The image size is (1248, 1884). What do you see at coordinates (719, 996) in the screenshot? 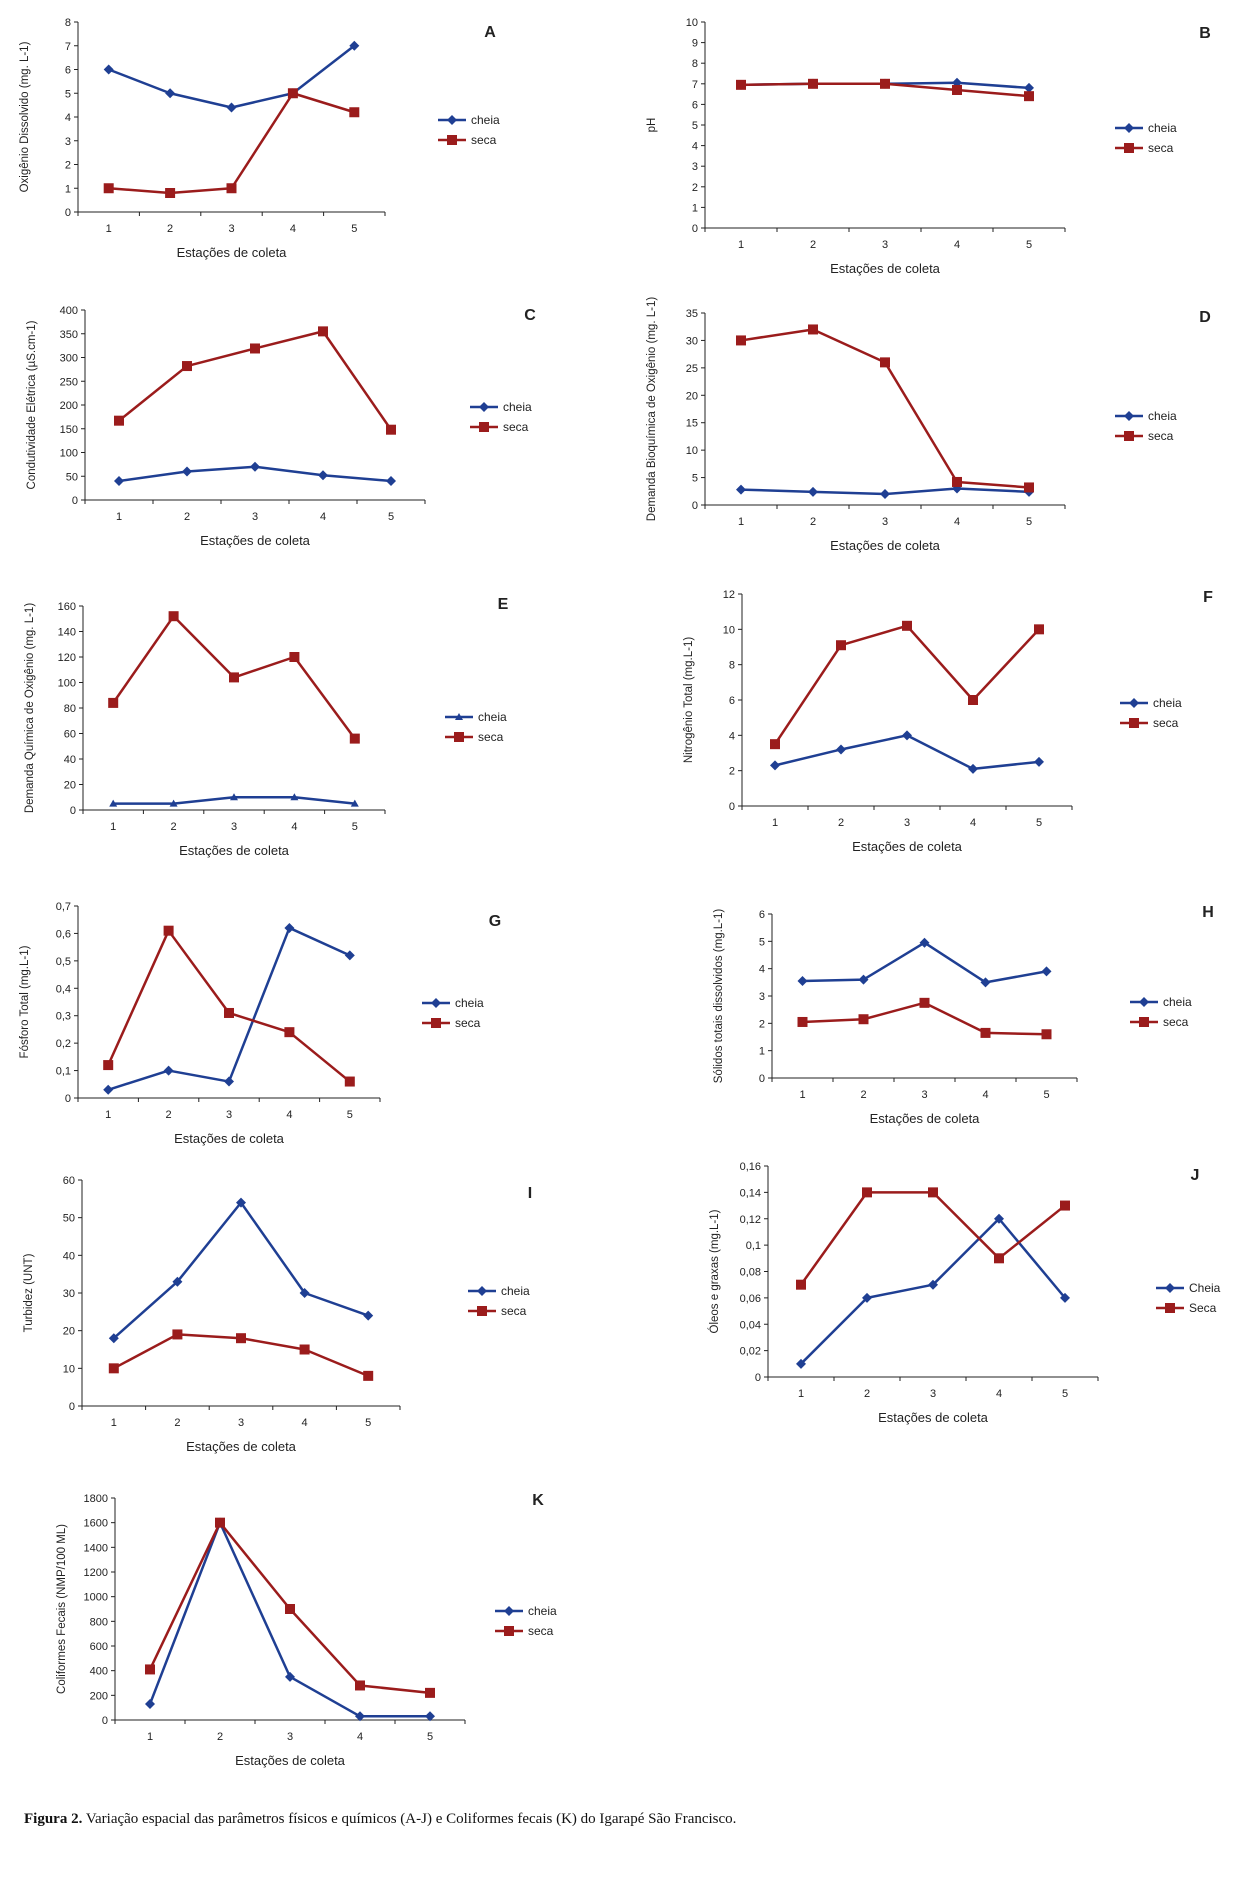
I see `y-axis-title: Sólidos totais dissolvidos (mg.L-1)` at bounding box center [719, 996].